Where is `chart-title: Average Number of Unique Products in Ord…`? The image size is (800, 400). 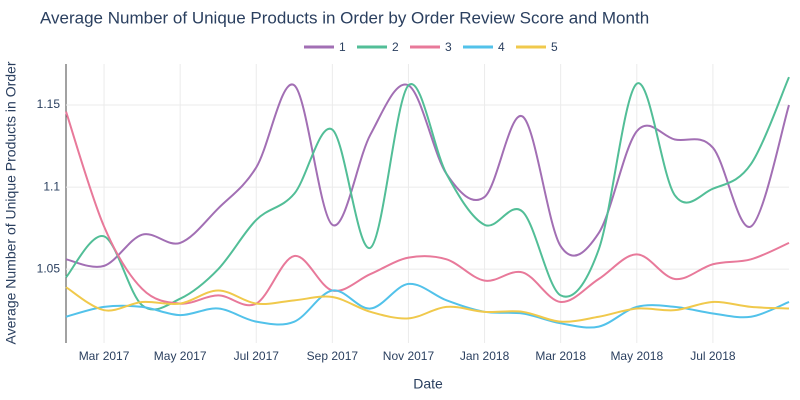 chart-title: Average Number of Unique Products in Ord… is located at coordinates (344, 17).